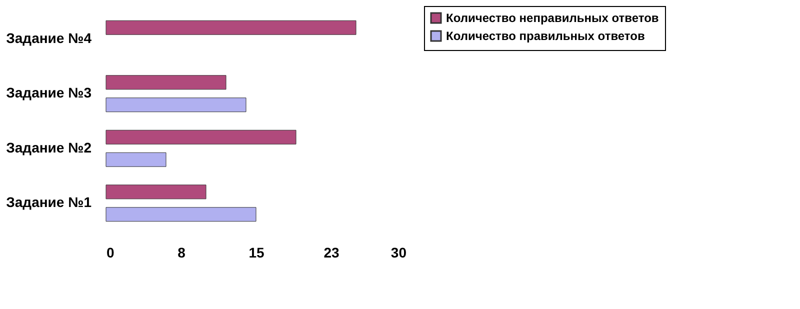 This screenshot has height=309, width=800. Describe the element at coordinates (182, 252) in the screenshot. I see `x-tick-label: 8` at that location.